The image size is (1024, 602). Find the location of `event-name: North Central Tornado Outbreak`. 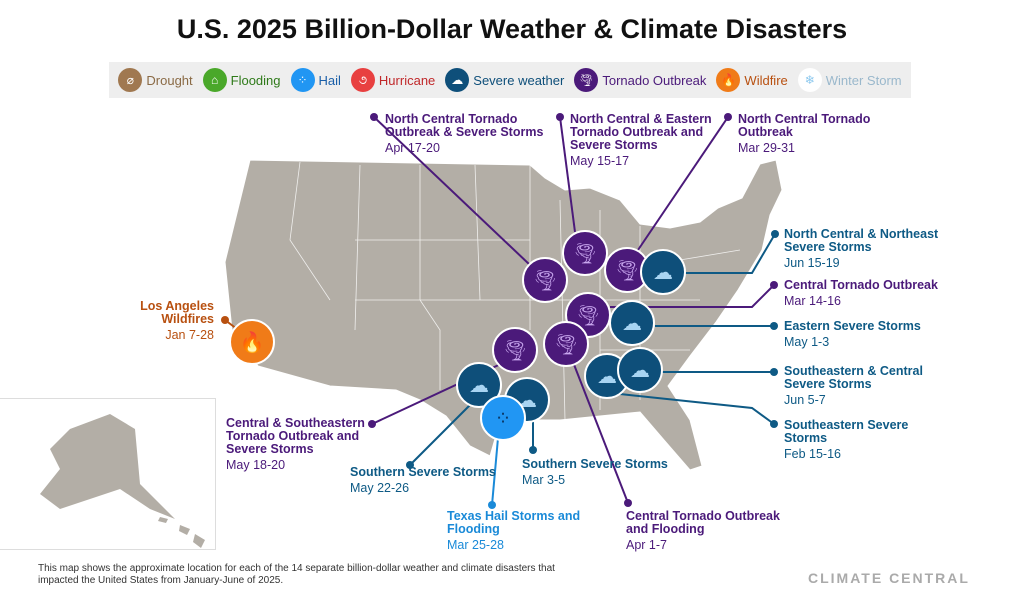

event-name: North Central Tornado Outbreak is located at coordinates (804, 125).